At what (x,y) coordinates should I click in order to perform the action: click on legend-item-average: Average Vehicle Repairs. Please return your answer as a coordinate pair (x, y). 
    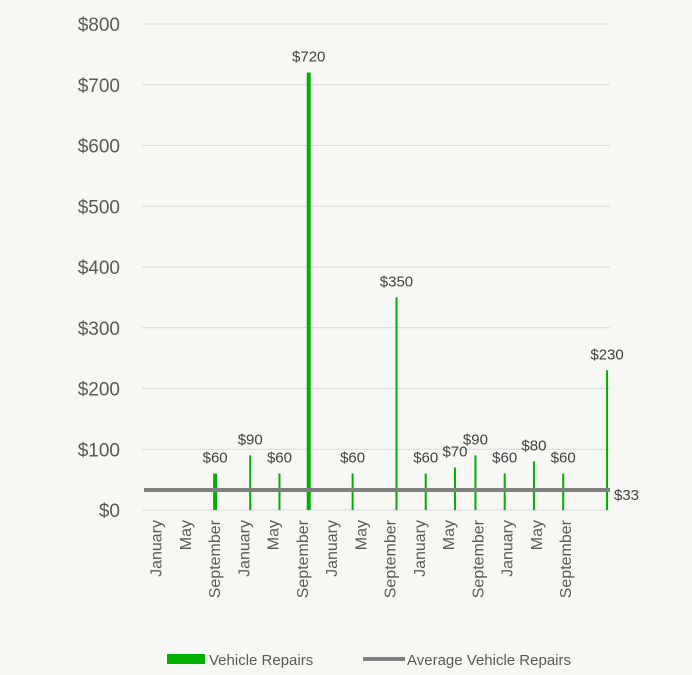
    Looking at the image, I should click on (467, 660).